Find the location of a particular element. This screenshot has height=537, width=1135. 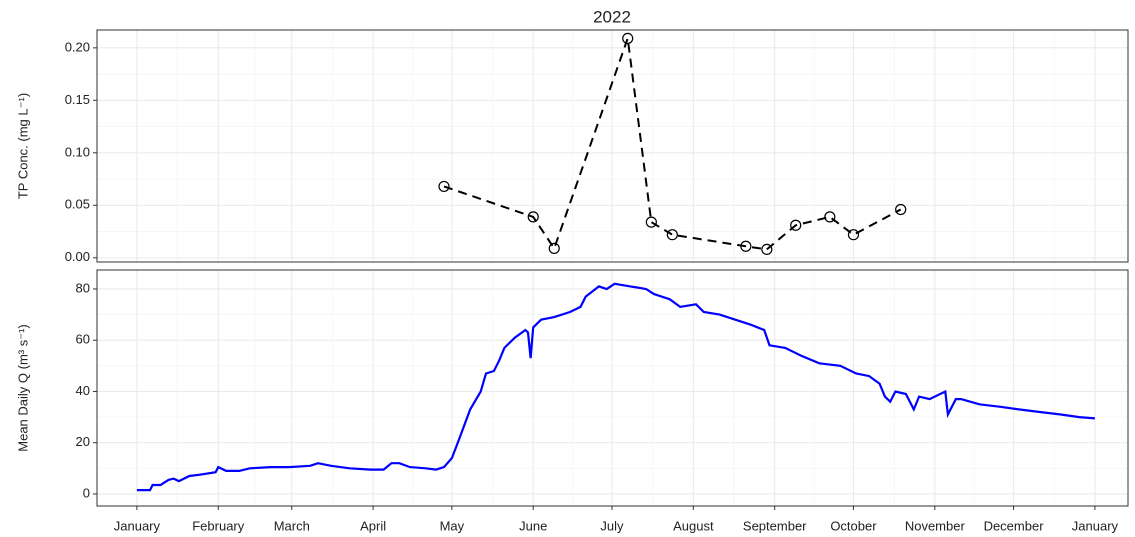

x-tick-label: July is located at coordinates (612, 525).